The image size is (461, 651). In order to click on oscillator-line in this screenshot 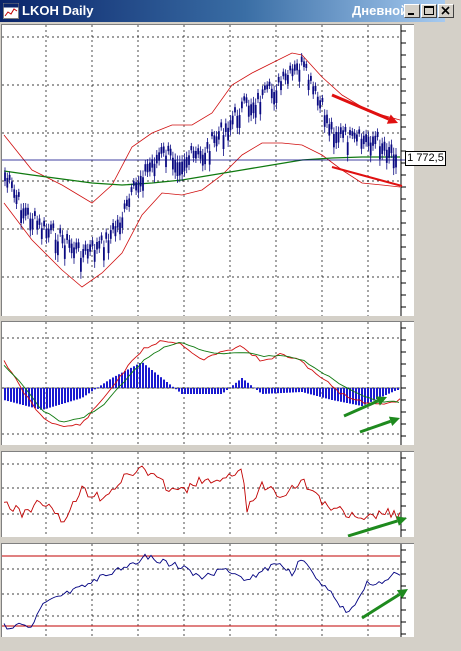, I will do `click(202, 494)`.